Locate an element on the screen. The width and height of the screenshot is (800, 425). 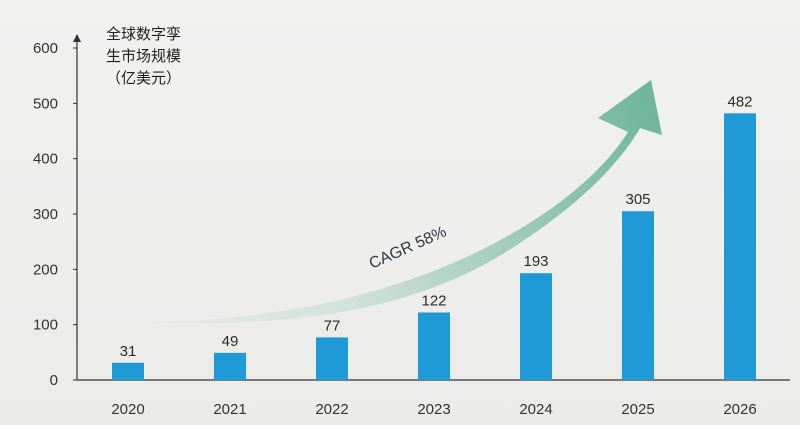
y-tick-label: 300 is located at coordinates (45, 214).